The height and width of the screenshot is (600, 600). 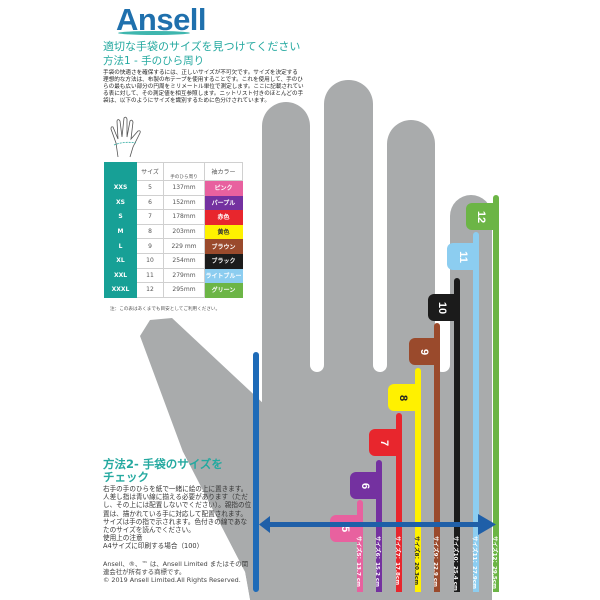 I want to click on table-header-row: サイズ 手のひら周り 袖カラー, so click(x=173, y=171).